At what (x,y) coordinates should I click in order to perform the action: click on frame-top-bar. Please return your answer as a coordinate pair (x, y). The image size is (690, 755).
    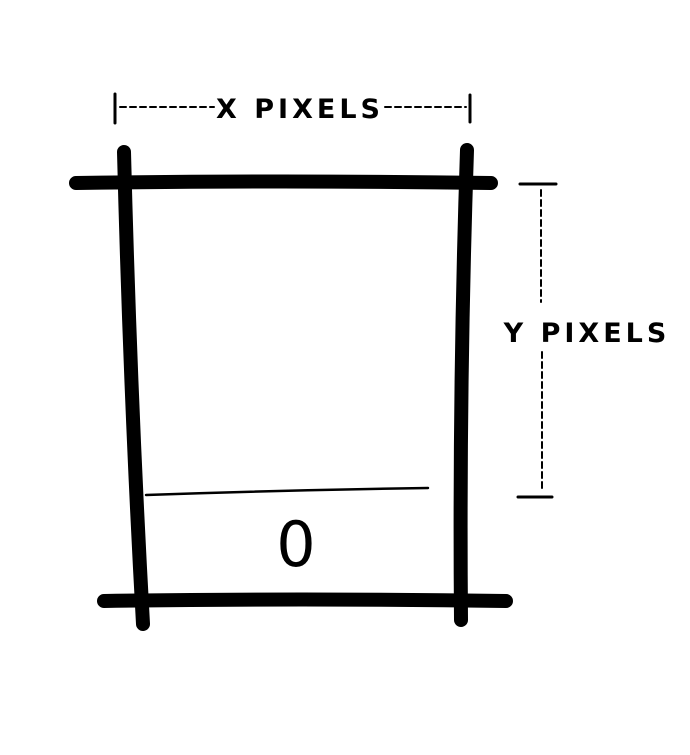
    Looking at the image, I should click on (283, 182).